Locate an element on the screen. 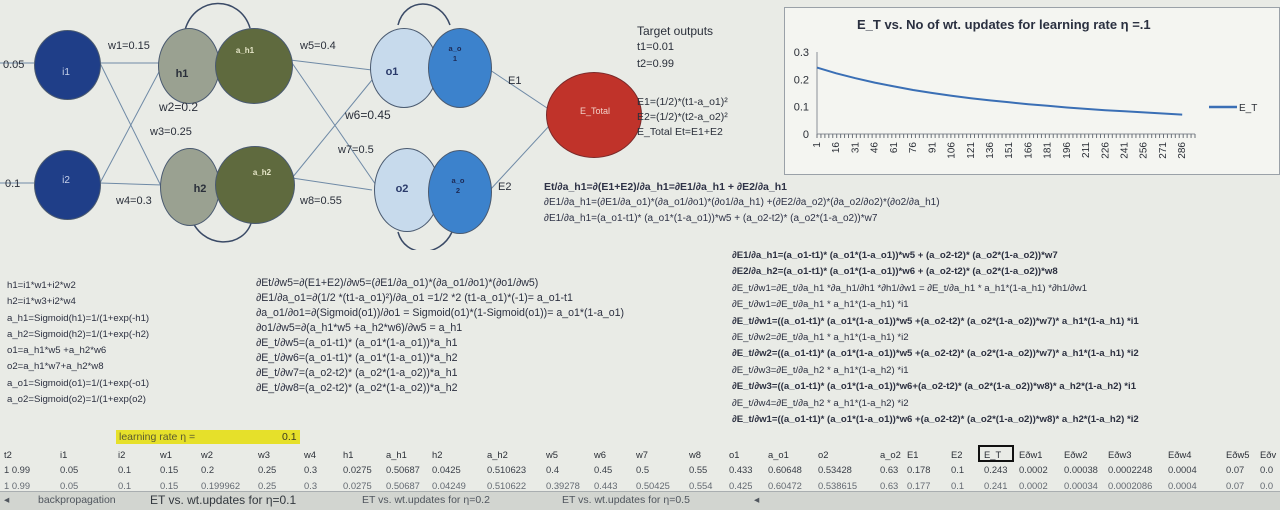 The width and height of the screenshot is (1280, 510). row2-cell: 0.63 is located at coordinates (889, 485).